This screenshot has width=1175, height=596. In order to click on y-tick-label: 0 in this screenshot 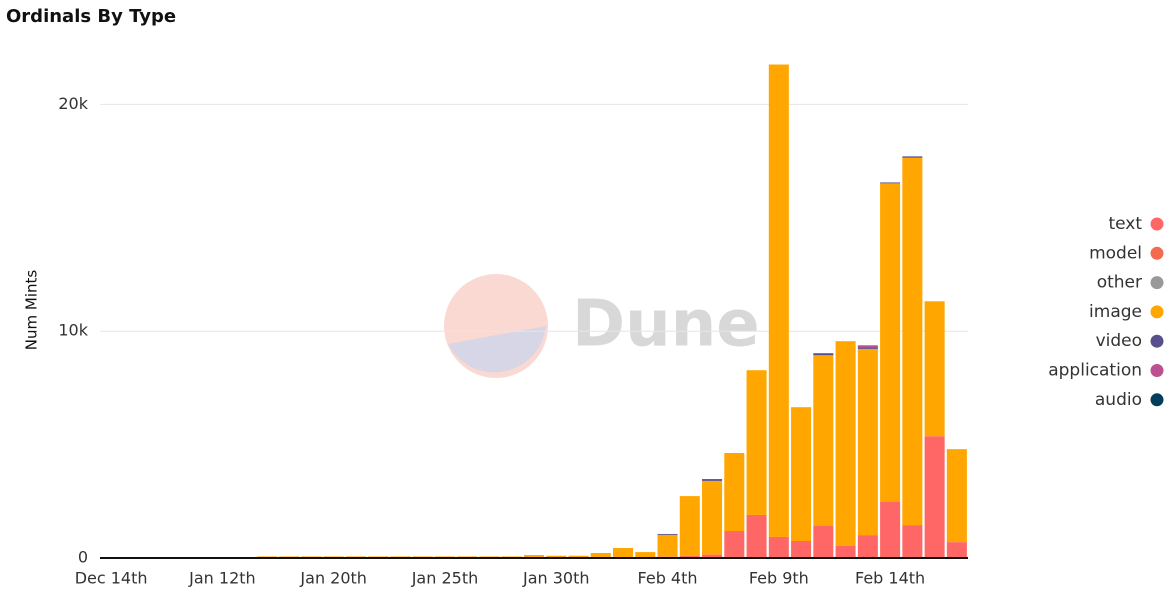, I will do `click(83, 557)`.